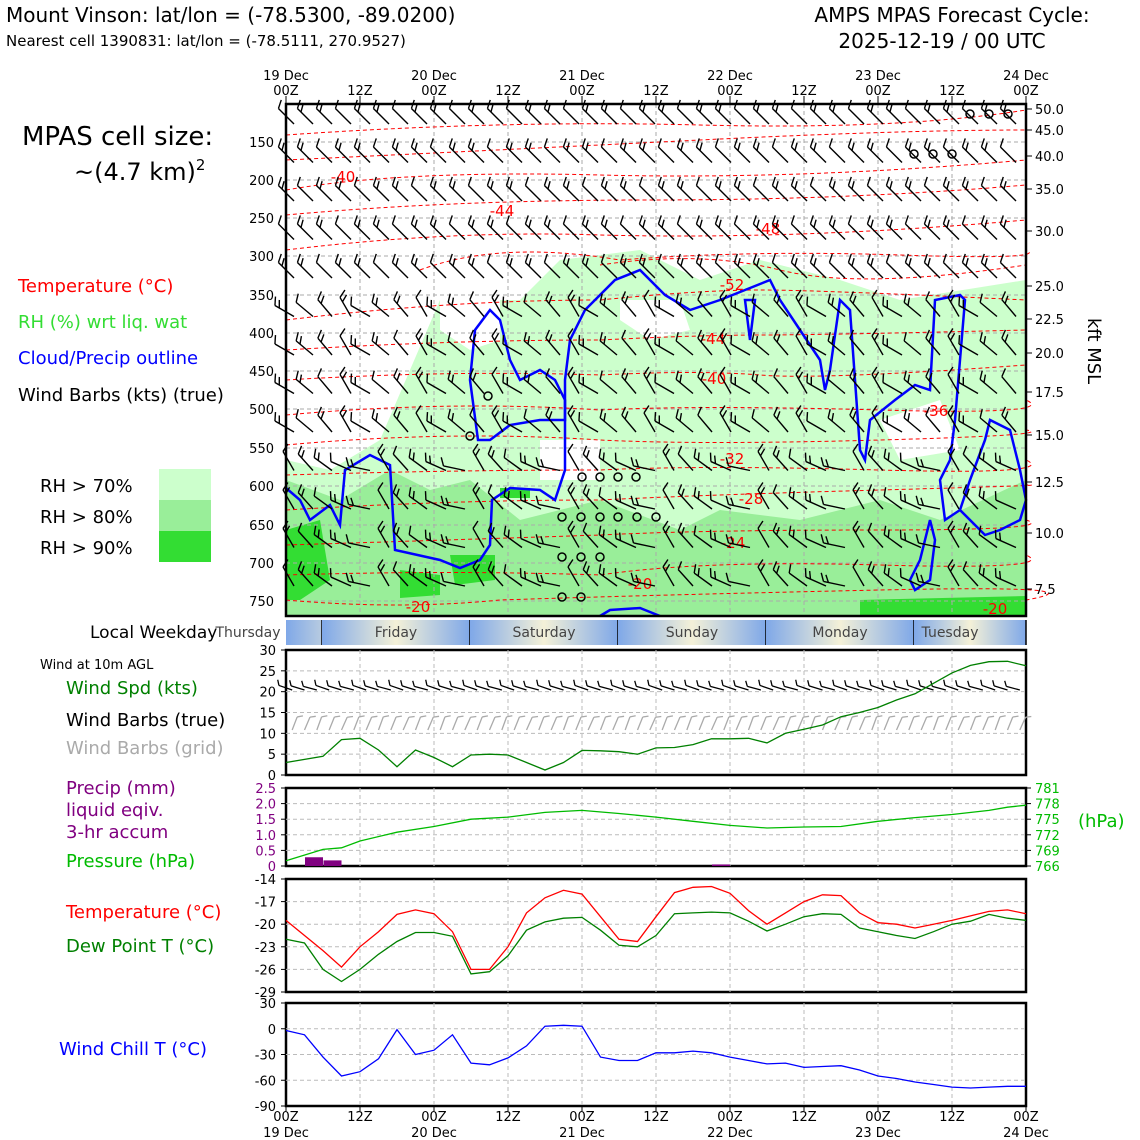 The image size is (1140, 1140). Describe the element at coordinates (265, 836) in the screenshot. I see `panel-ytick-label: 1.0` at that location.